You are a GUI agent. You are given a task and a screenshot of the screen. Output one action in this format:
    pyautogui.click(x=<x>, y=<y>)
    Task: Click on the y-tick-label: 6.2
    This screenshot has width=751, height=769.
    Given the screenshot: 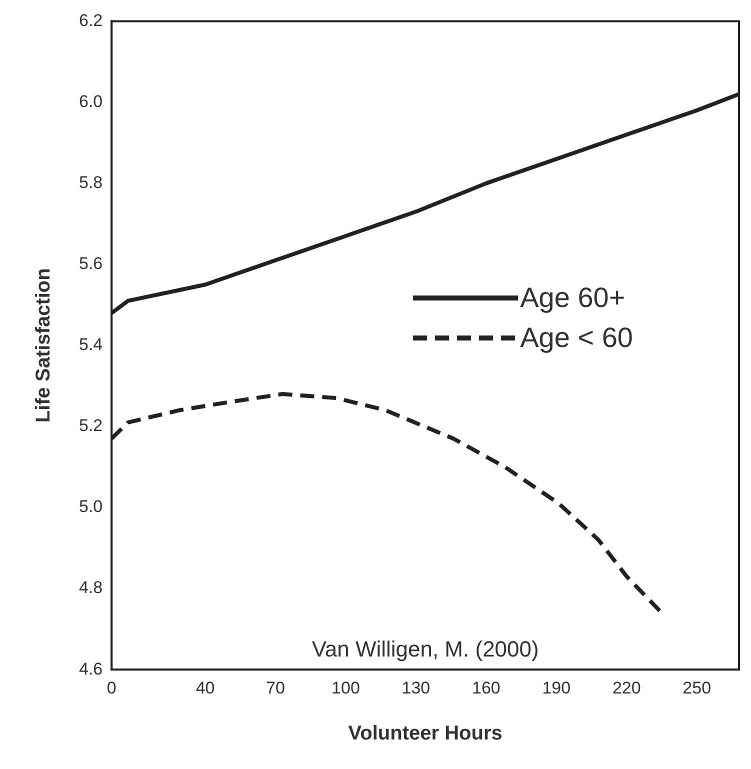 What is the action you would take?
    pyautogui.click(x=90, y=20)
    